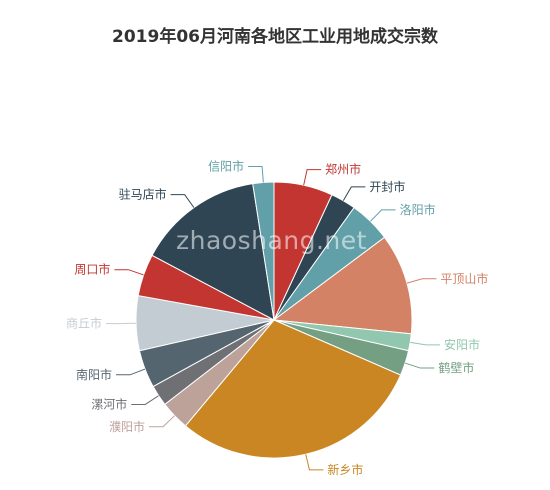 The height and width of the screenshot is (490, 550). I want to click on slice-label: 洛阳市, so click(418, 209).